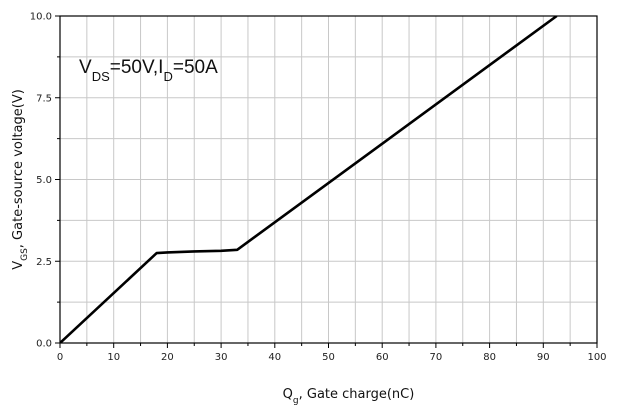  What do you see at coordinates (596, 357) in the screenshot?
I see `x-tick-label: 100` at bounding box center [596, 357].